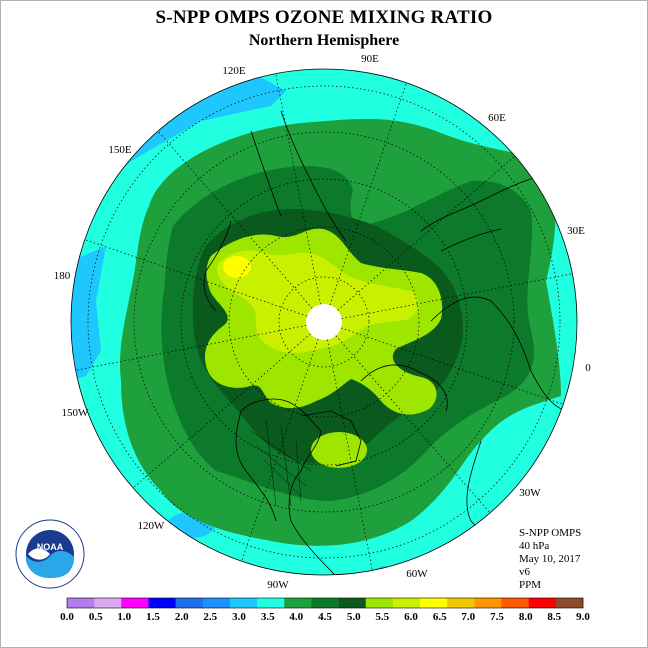  Describe the element at coordinates (588, 368) in the screenshot. I see `lon-label-0: 0` at that location.